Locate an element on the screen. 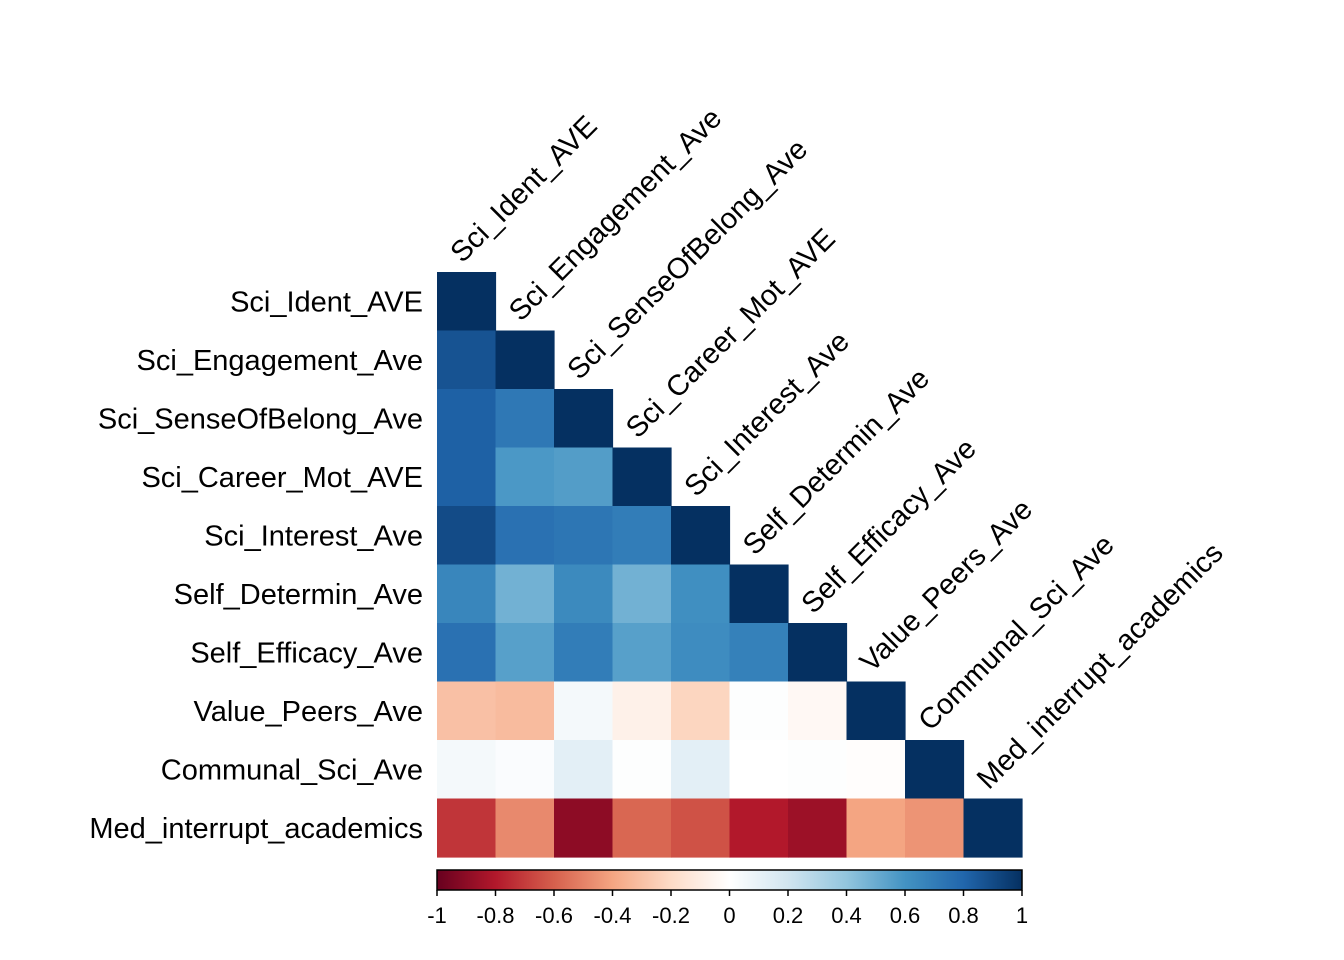  cell-Sci_SenseOfBelong_Ave-Sci_SenseOfBelong_Ave is located at coordinates (584, 419).